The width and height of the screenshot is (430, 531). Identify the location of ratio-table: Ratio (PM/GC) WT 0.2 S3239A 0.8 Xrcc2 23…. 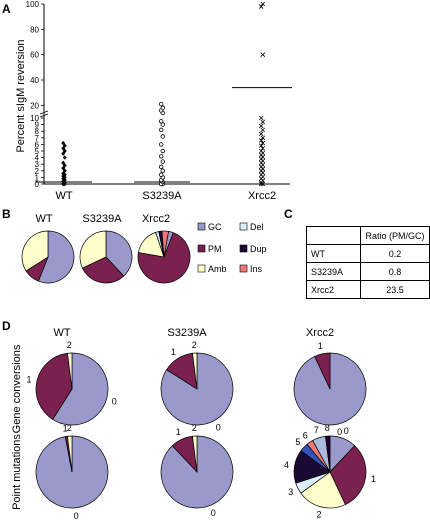
(367, 262).